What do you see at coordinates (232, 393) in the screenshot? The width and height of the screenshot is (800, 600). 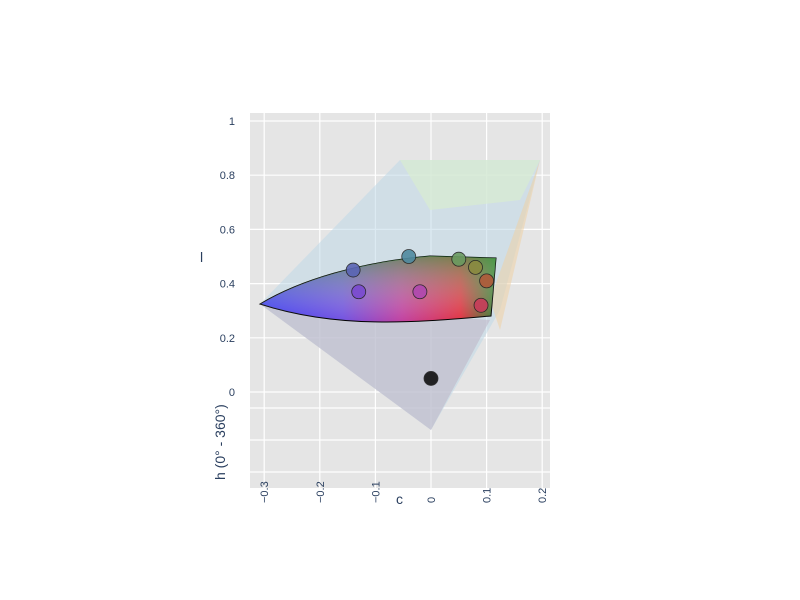 I see `y-tick-label: 0` at bounding box center [232, 393].